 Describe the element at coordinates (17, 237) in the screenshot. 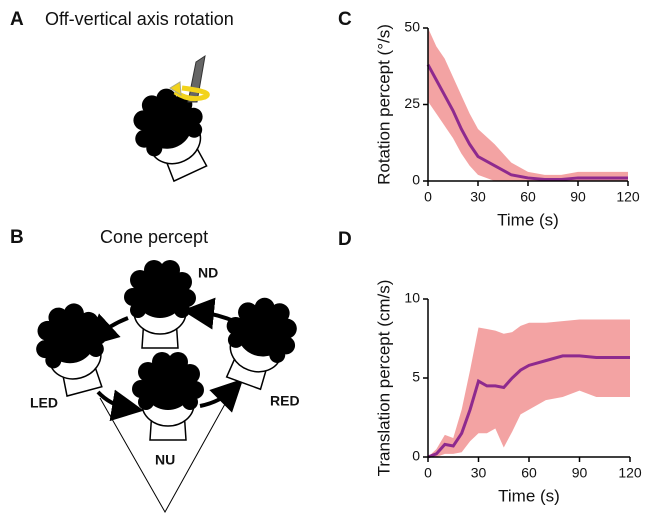

I see `panel-letter: B` at that location.